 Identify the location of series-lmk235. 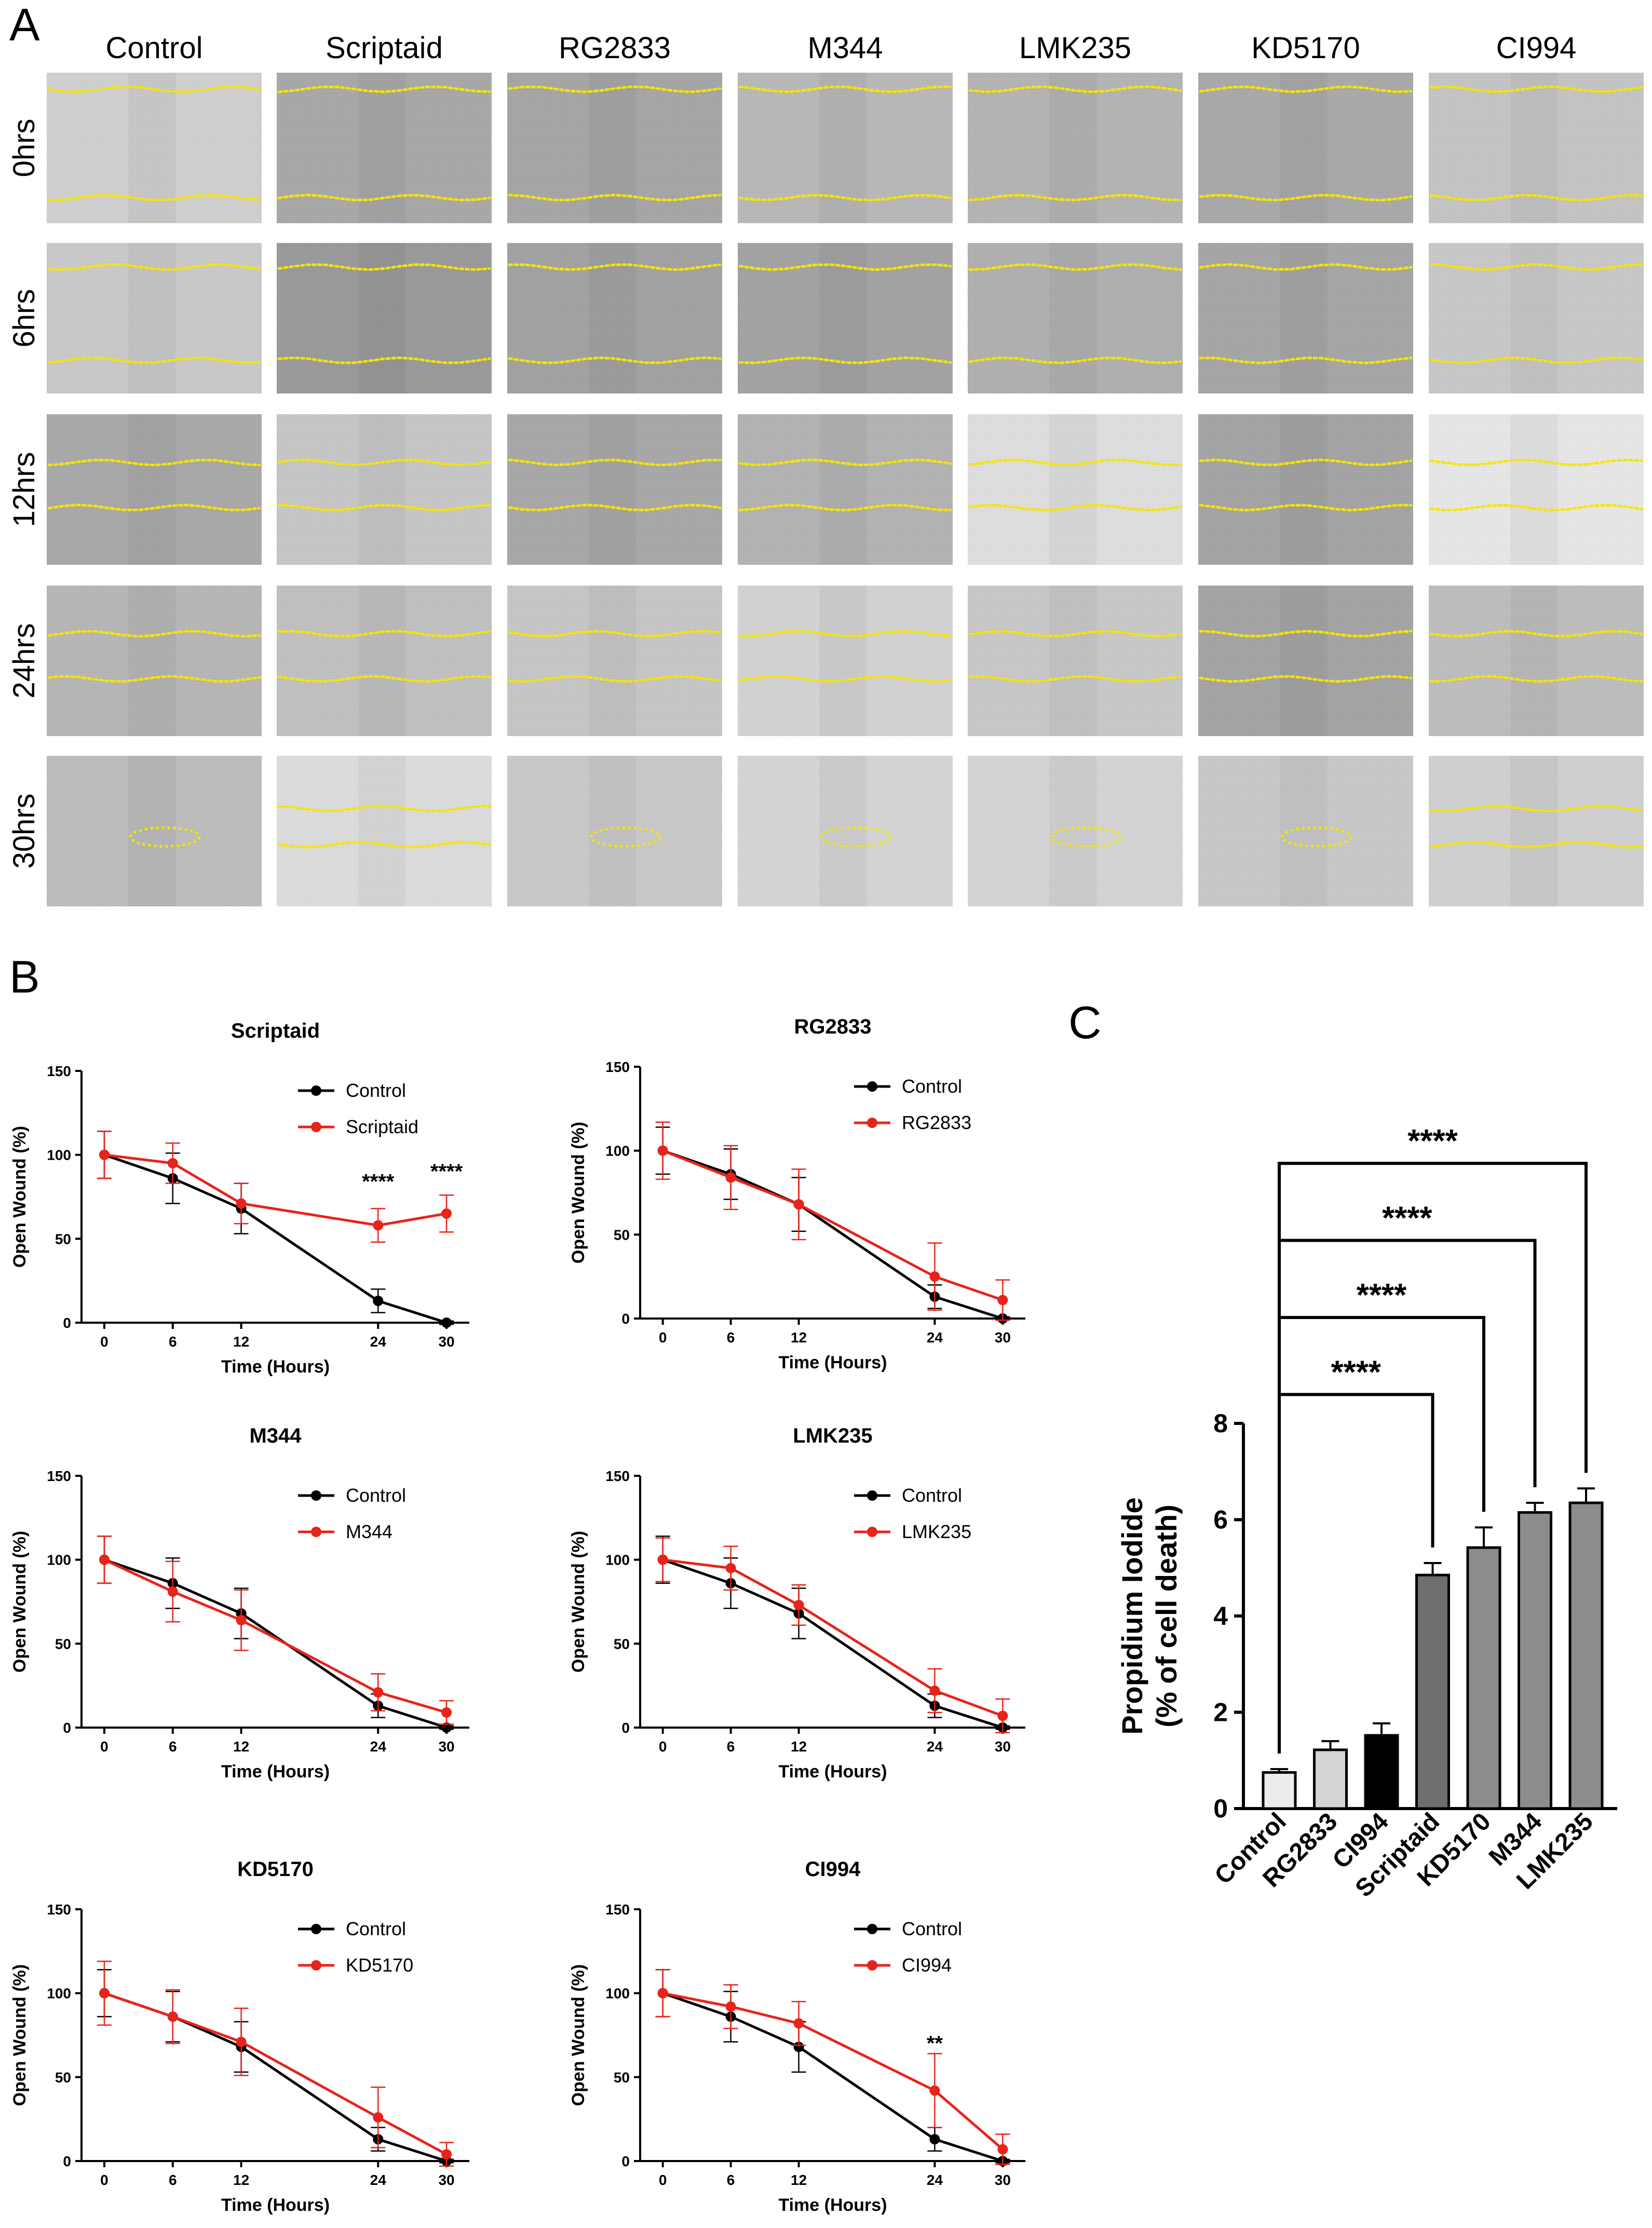
(833, 1635).